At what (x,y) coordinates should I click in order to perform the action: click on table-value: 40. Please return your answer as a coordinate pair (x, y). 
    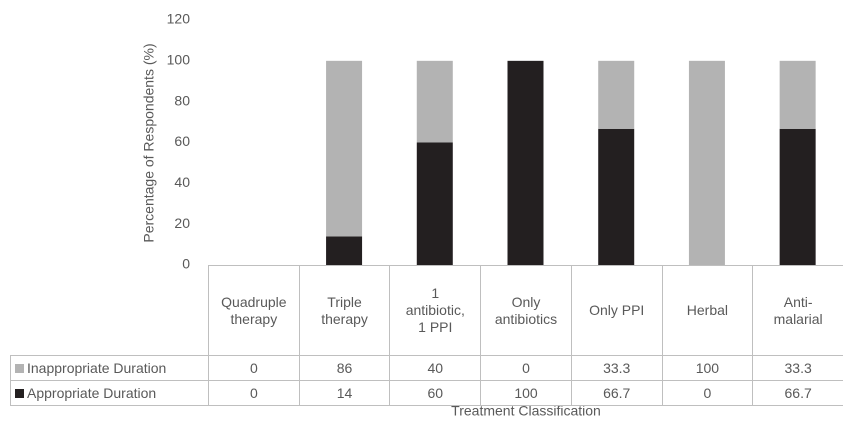
    Looking at the image, I should click on (435, 368).